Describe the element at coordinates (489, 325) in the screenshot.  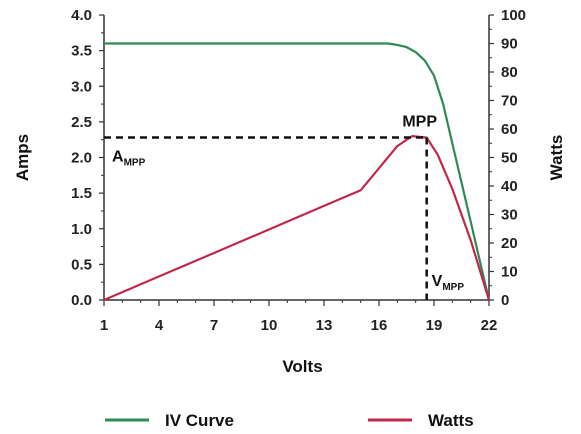
I see `x-tick-label: 22` at that location.